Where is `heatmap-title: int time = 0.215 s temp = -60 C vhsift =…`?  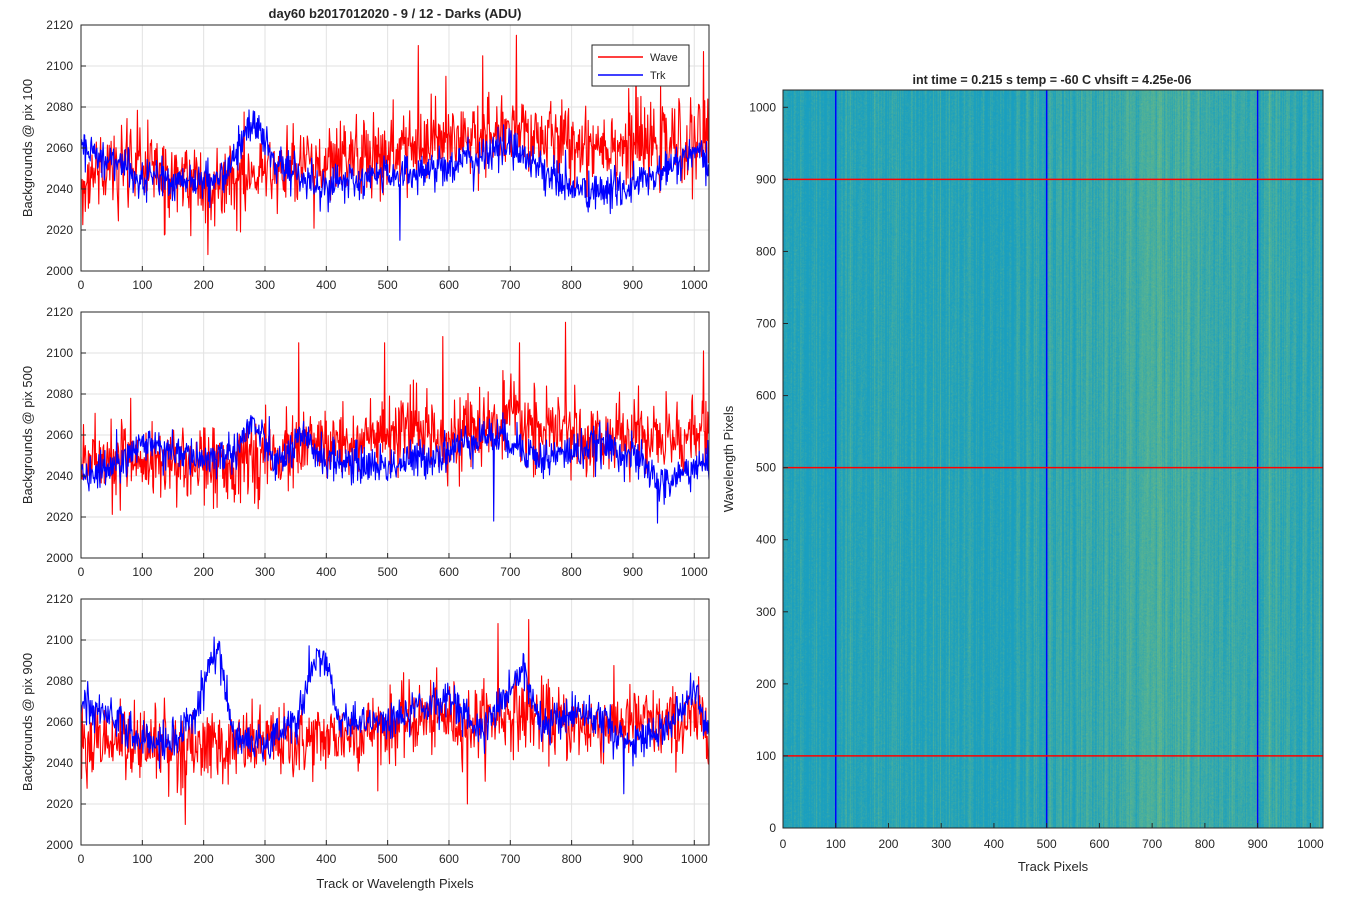 heatmap-title: int time = 0.215 s temp = -60 C vhsift =… is located at coordinates (1052, 80).